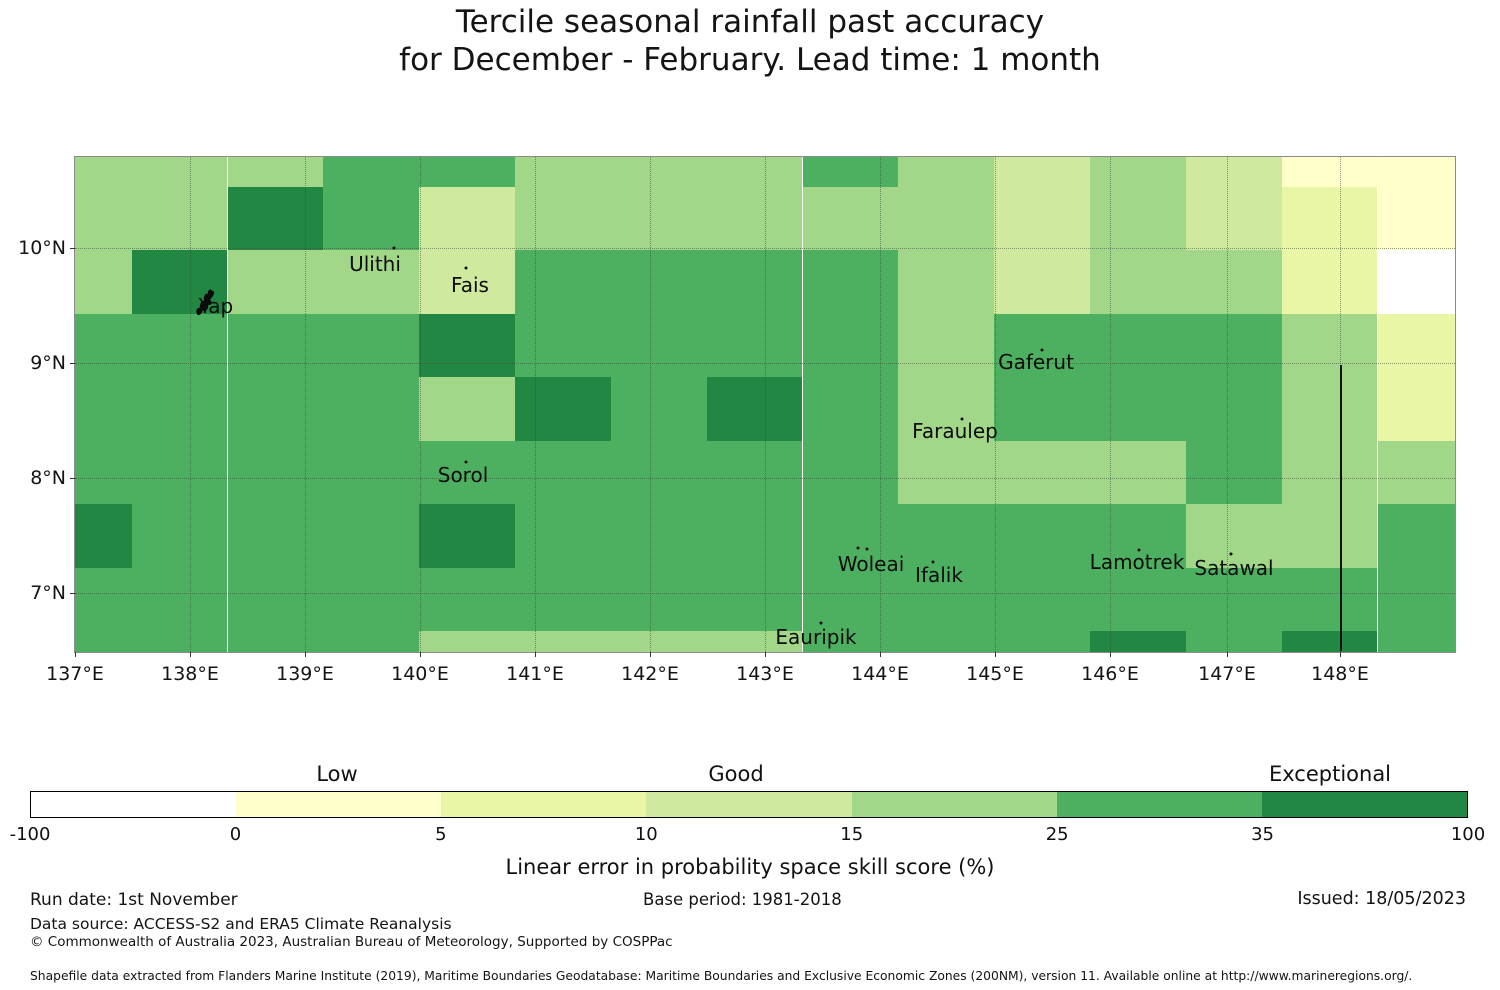 The image size is (1500, 990). Describe the element at coordinates (394, 248) in the screenshot. I see `island-dot-ulithi` at that location.